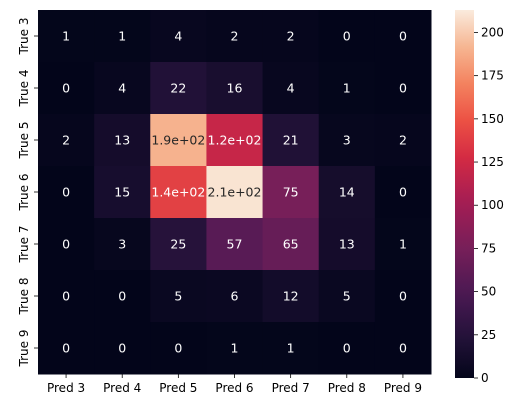 This screenshot has width=519, height=413. Describe the element at coordinates (492, 162) in the screenshot. I see `colorbar-tick-label: 125` at that location.